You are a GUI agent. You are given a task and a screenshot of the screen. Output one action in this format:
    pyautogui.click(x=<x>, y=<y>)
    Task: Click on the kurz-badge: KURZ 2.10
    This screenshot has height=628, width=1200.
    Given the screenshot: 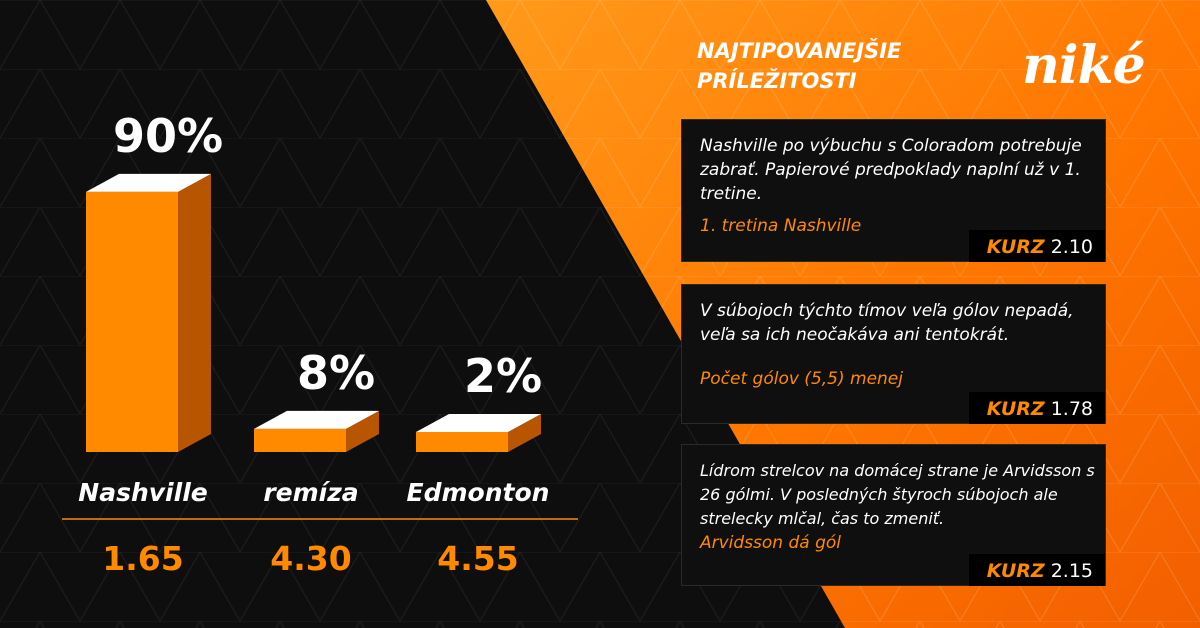 What is the action you would take?
    pyautogui.click(x=1036, y=246)
    